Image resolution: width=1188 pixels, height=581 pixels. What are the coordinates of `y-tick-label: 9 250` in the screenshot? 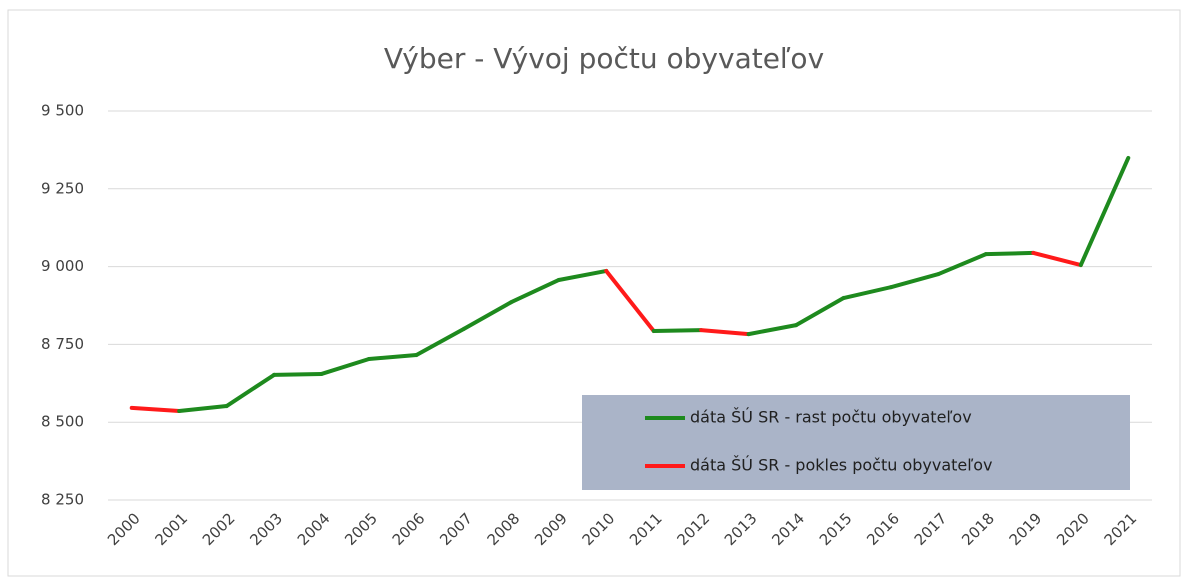 It's located at (62, 188).